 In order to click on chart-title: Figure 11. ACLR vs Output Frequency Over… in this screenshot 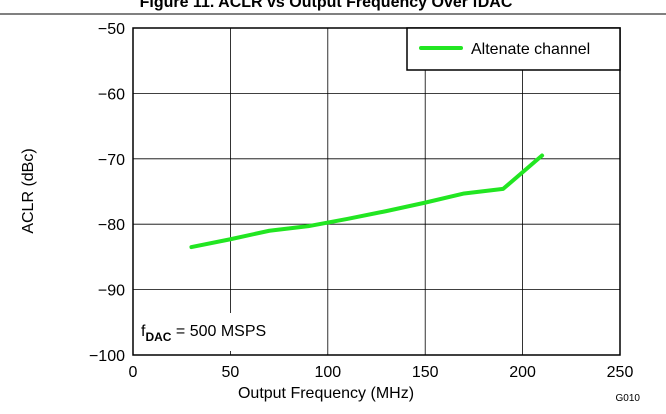, I will do `click(326, 5)`.